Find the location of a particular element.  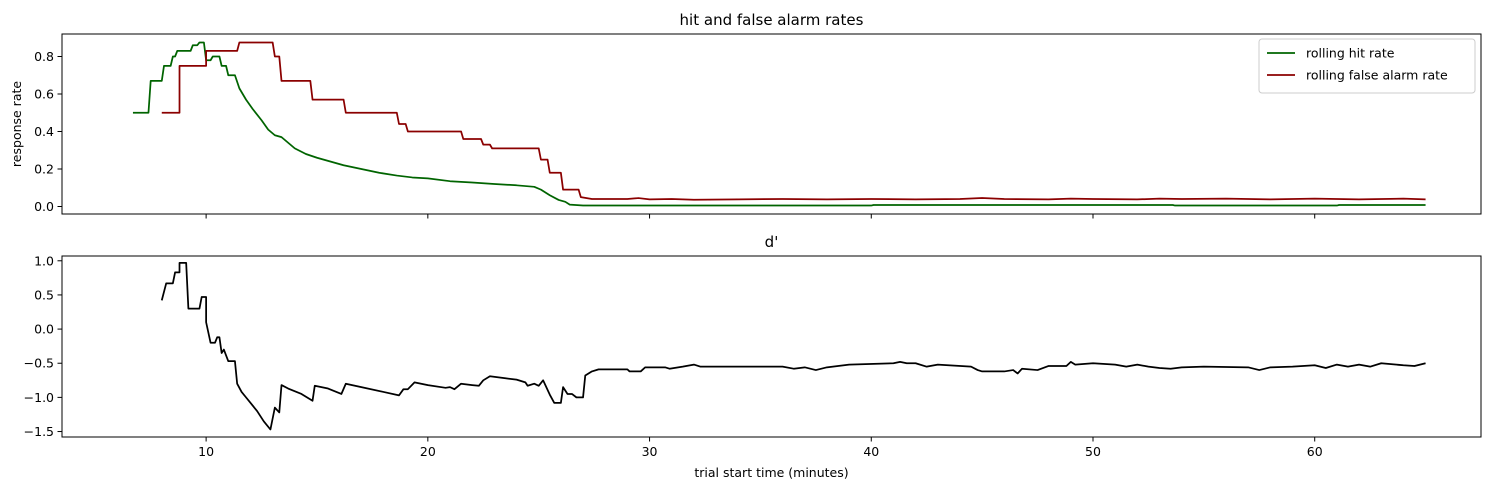

y-tick-label: 0.4 is located at coordinates (44, 131).